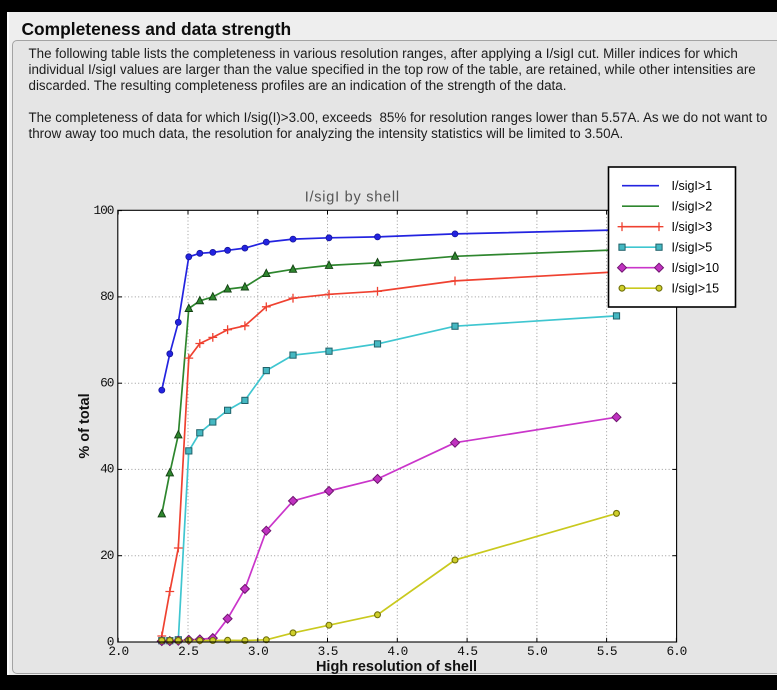 This screenshot has width=777, height=690. I want to click on svg-text: I/sigI>5, so click(692, 248).